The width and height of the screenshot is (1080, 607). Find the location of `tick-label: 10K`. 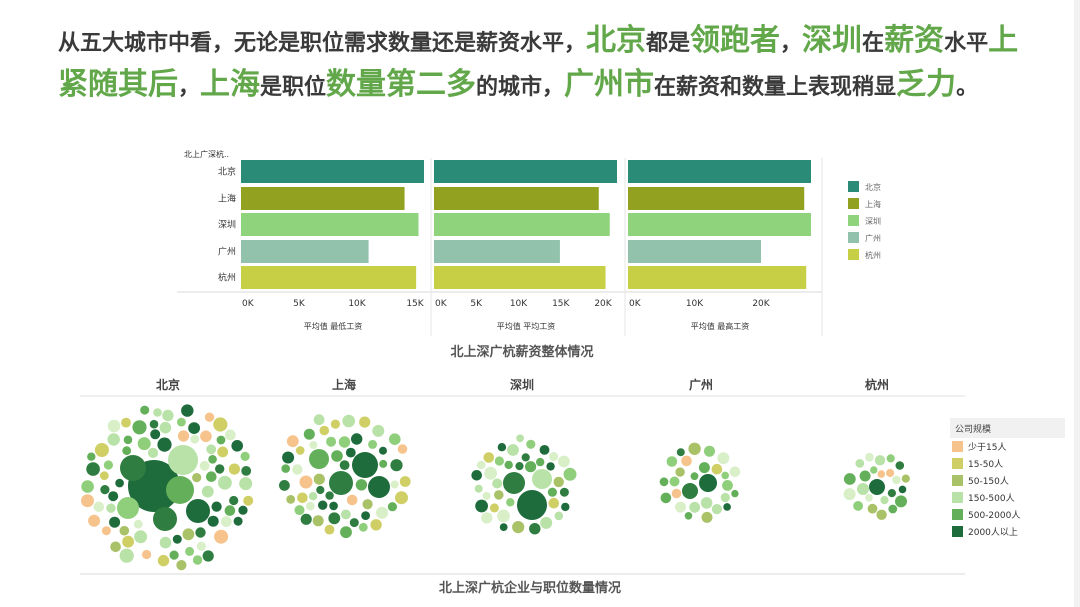

tick-label: 10K is located at coordinates (695, 304).